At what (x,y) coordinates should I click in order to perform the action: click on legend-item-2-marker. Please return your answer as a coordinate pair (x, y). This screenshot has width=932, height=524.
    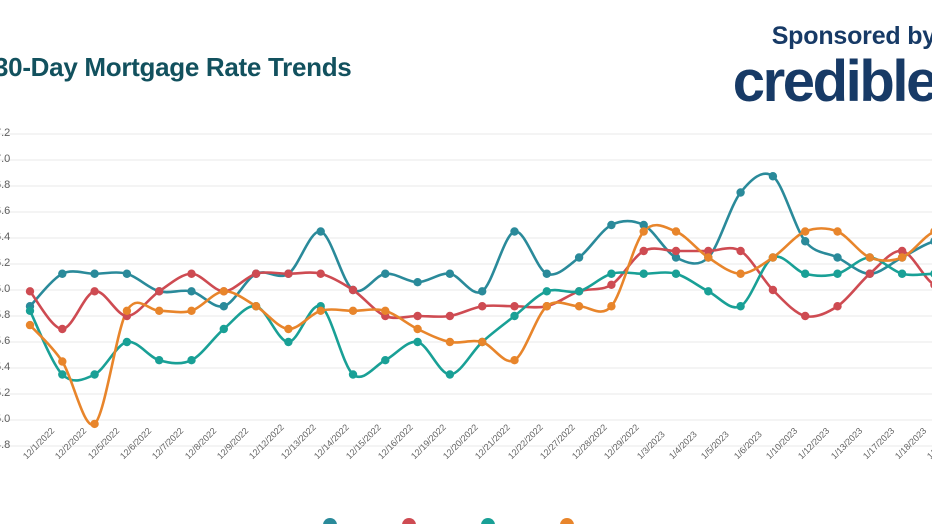
    Looking at the image, I should click on (409, 521).